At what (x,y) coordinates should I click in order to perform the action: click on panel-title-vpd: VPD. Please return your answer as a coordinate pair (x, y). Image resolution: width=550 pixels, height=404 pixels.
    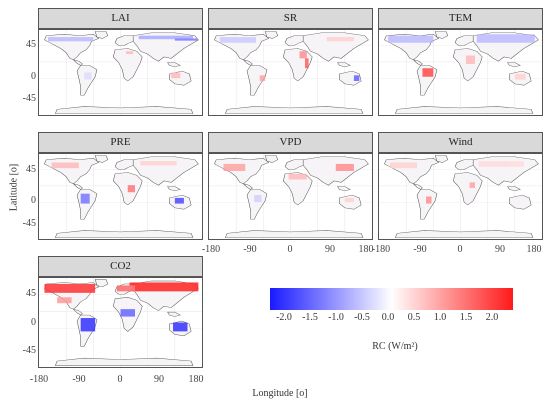
    Looking at the image, I should click on (290, 142).